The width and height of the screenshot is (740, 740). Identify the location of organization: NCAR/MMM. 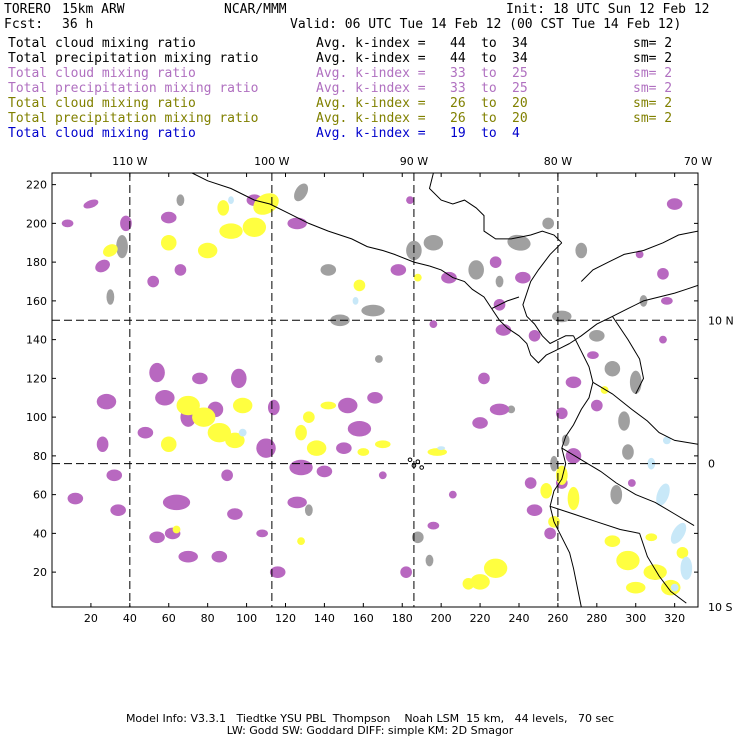
(255, 9).